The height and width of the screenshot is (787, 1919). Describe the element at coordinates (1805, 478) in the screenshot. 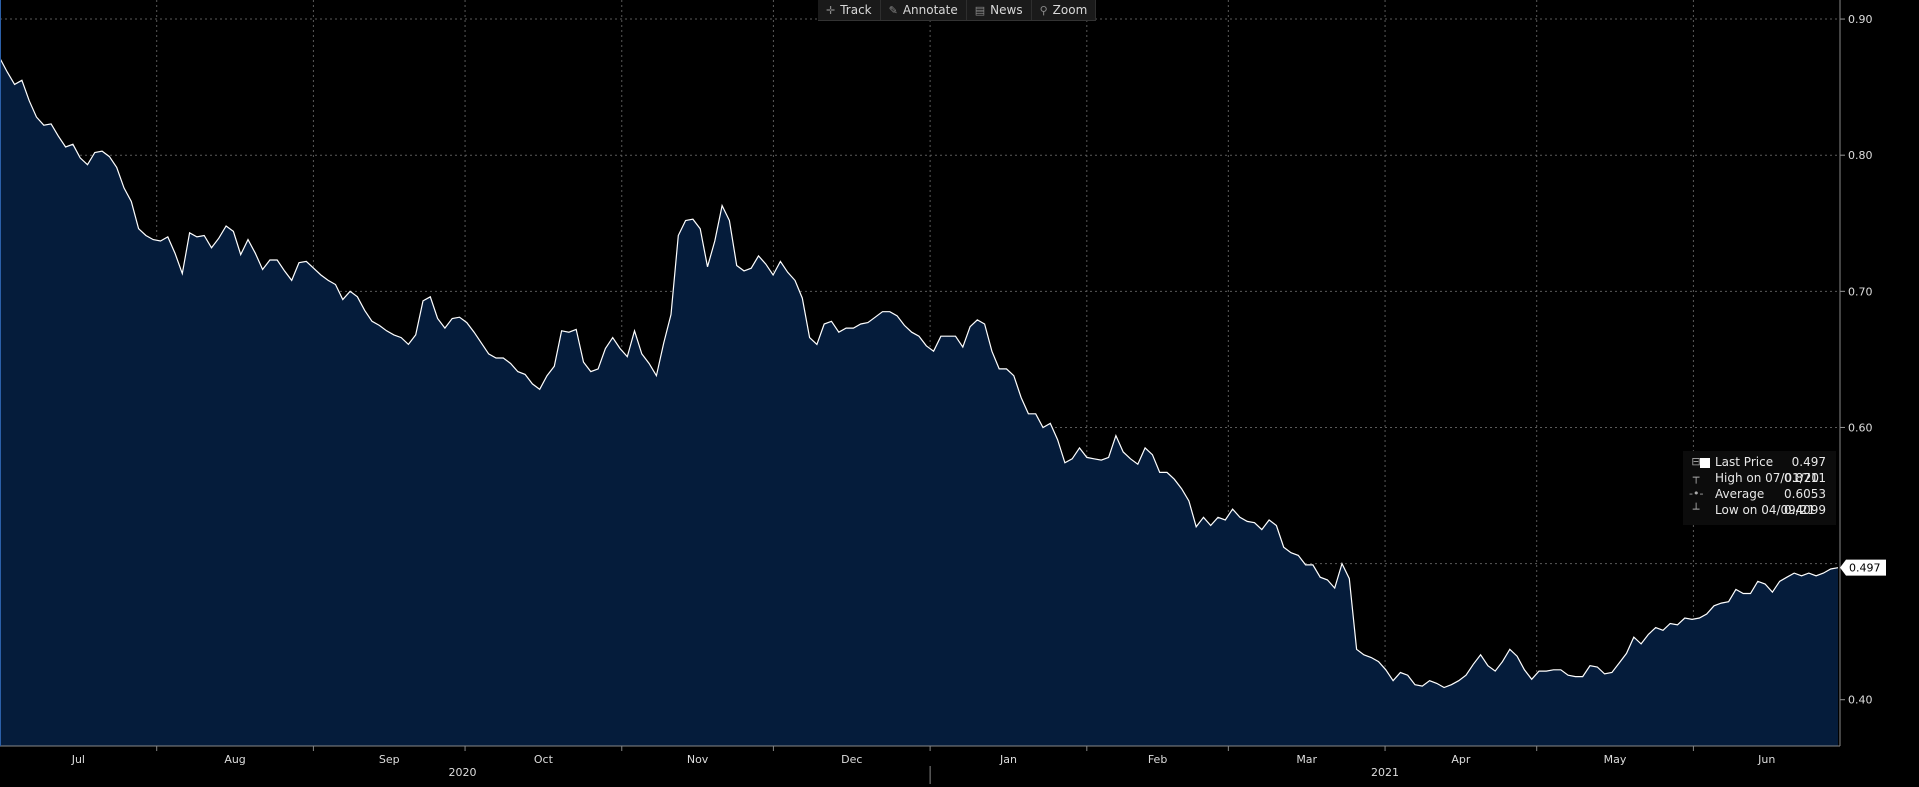

I see `legend-high-value: 0.8711` at that location.